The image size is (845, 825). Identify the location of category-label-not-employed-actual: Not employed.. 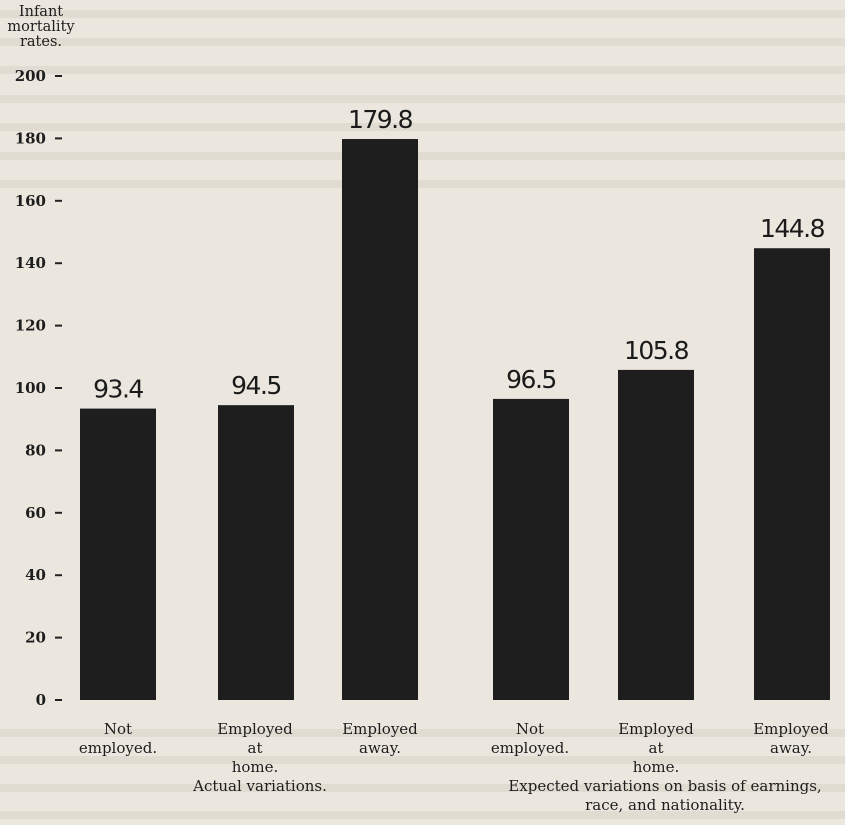
(118, 738).